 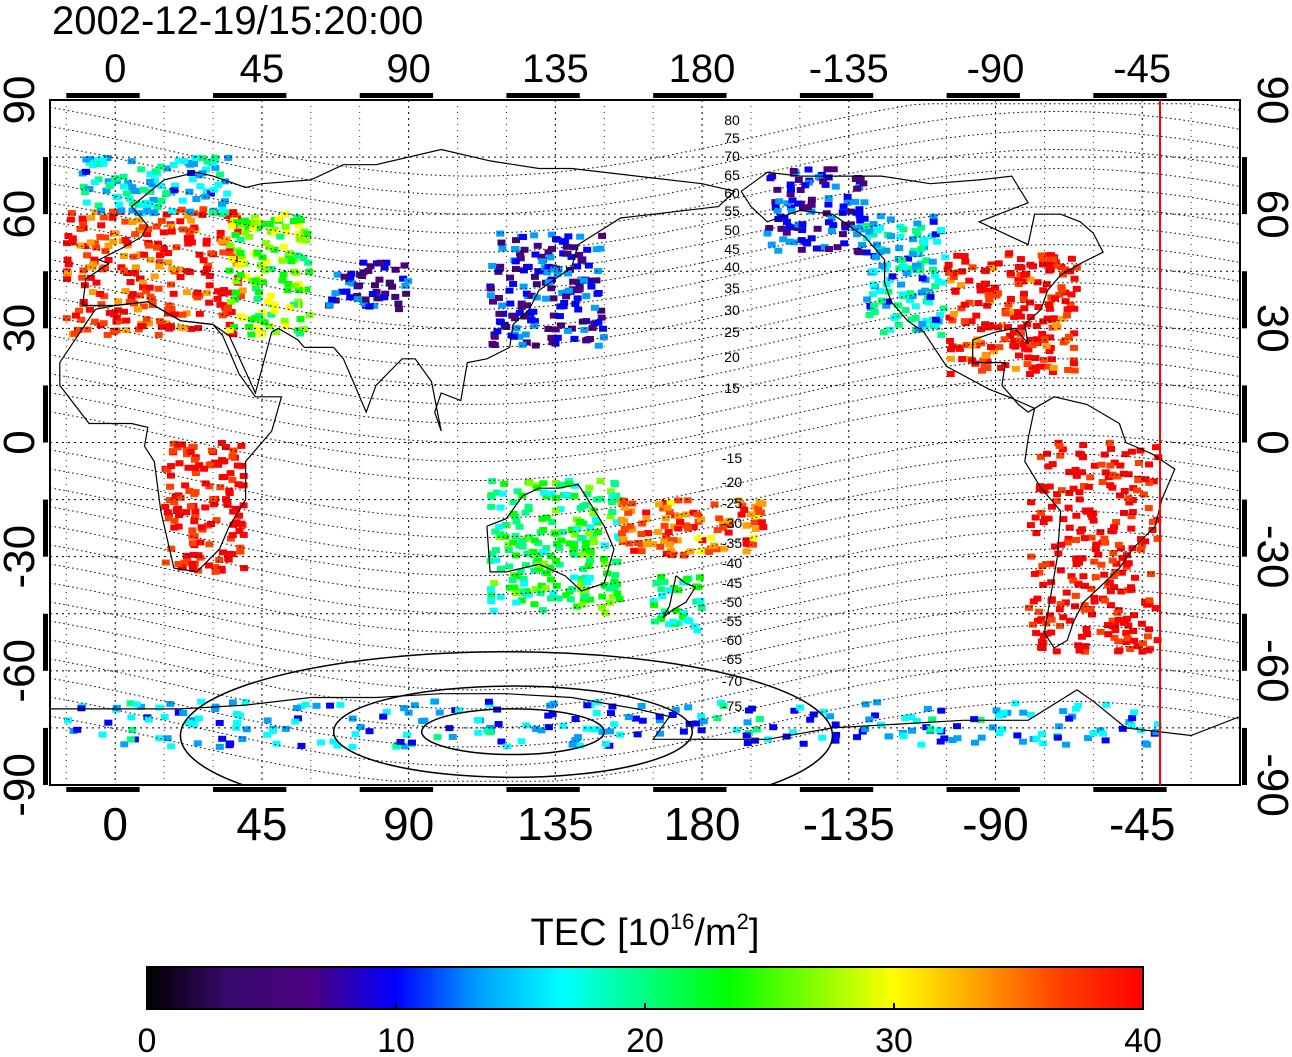 I want to click on top-longitude-label: 90, so click(x=408, y=69).